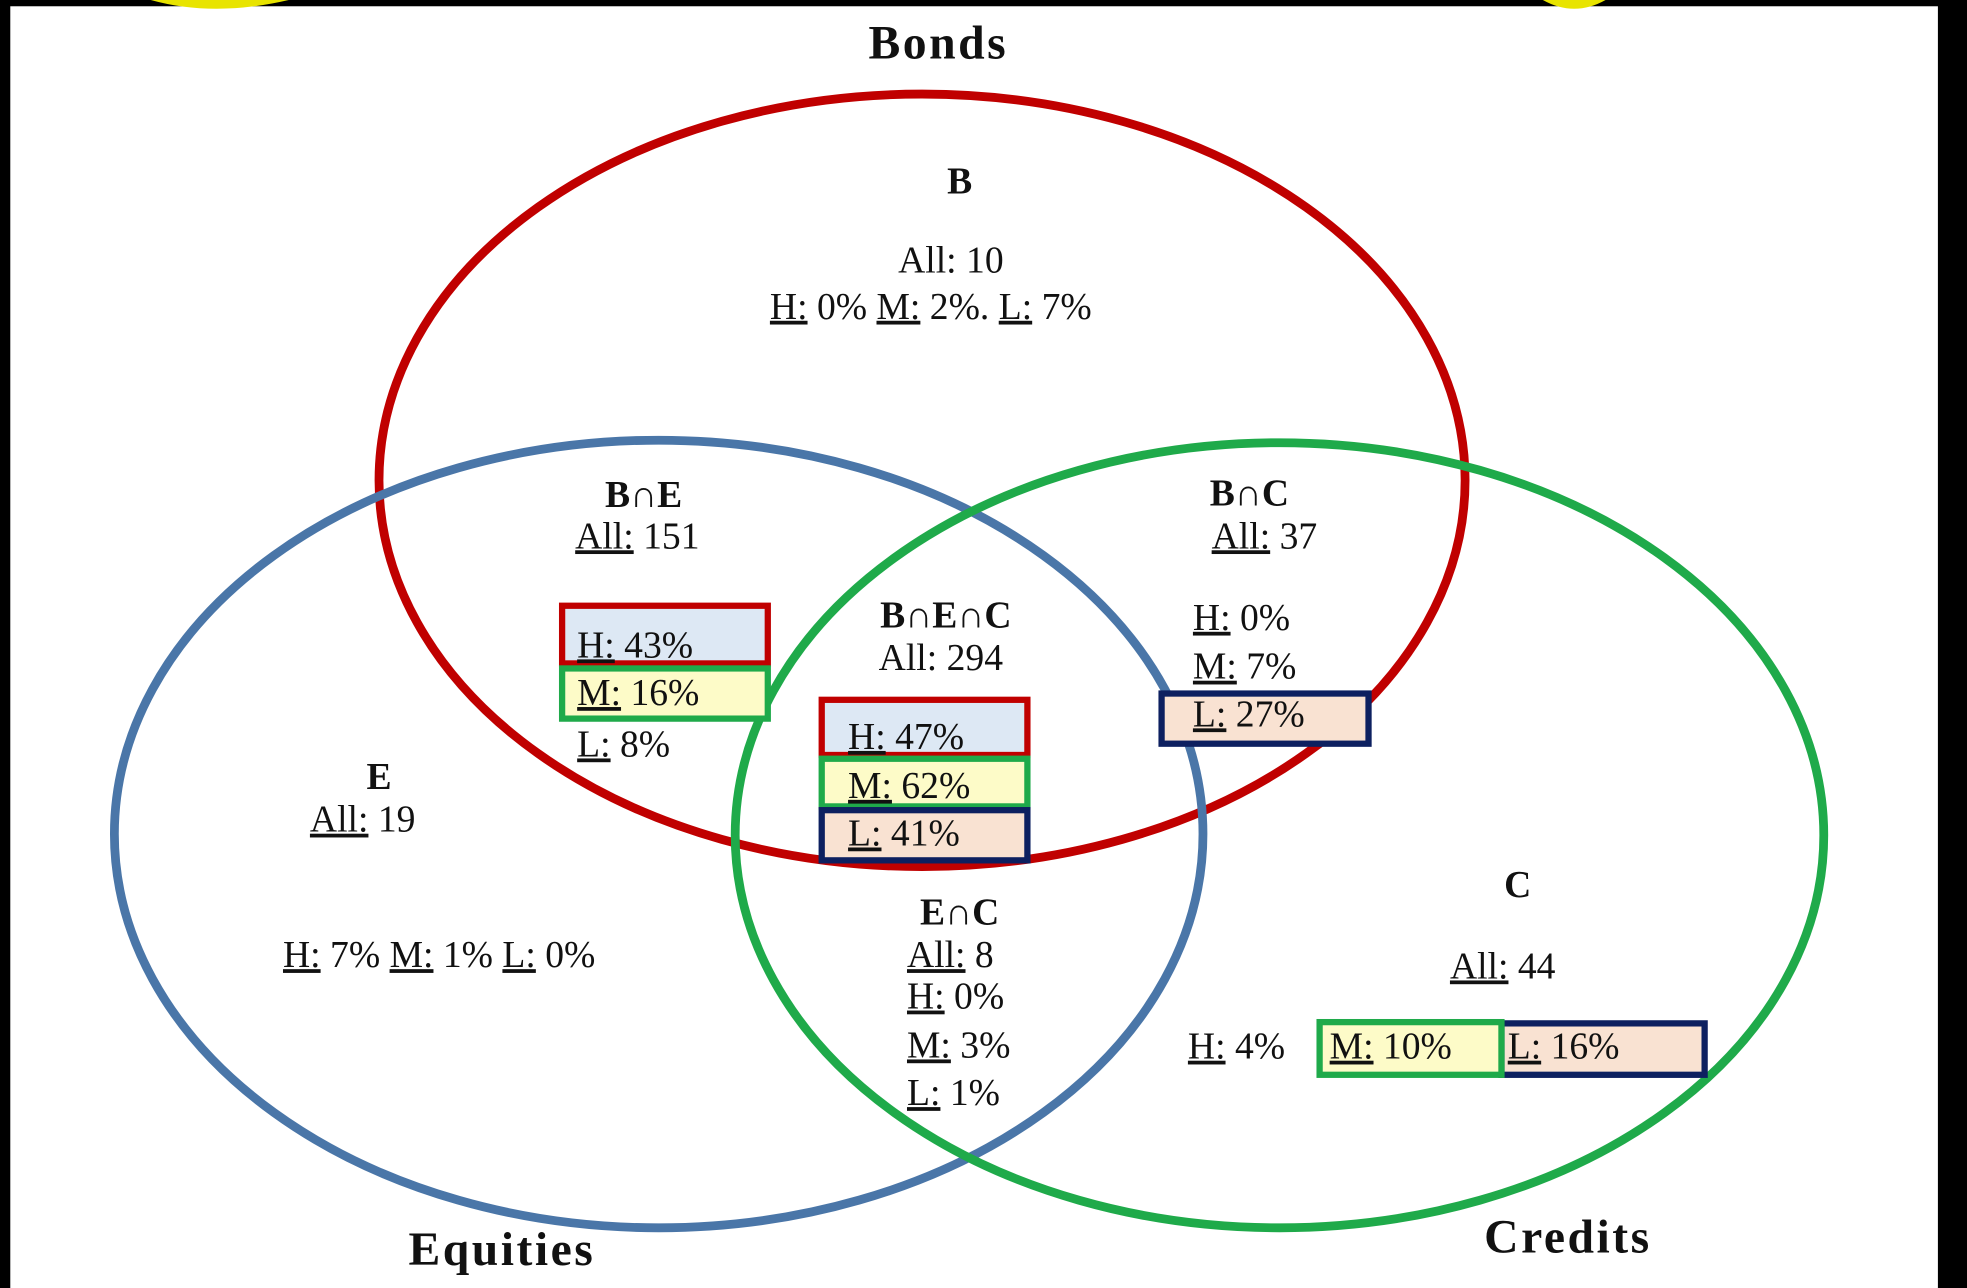  I want to click on text-line: All: 37, so click(1265, 536).